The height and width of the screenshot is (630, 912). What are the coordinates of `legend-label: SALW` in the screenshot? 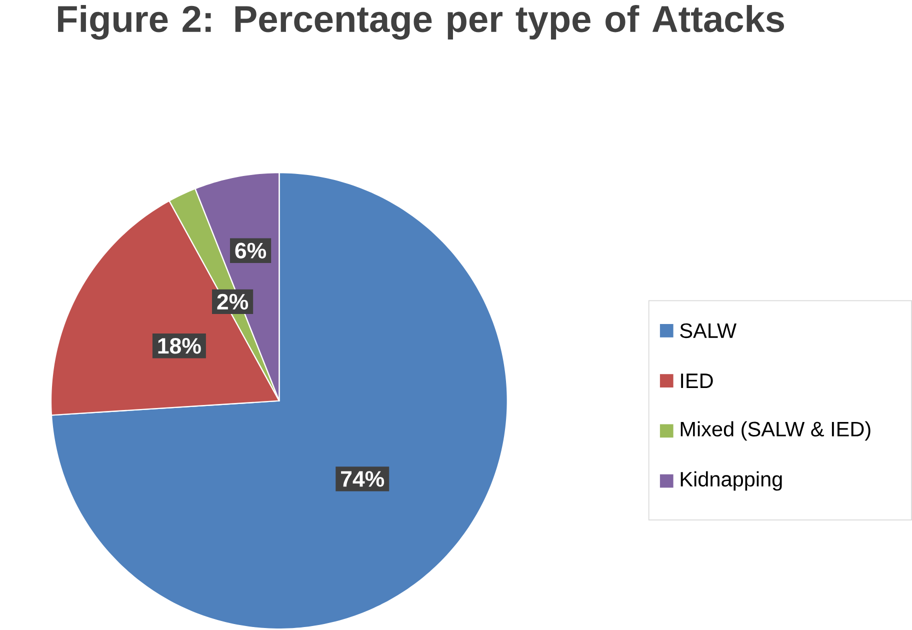 It's located at (708, 331).